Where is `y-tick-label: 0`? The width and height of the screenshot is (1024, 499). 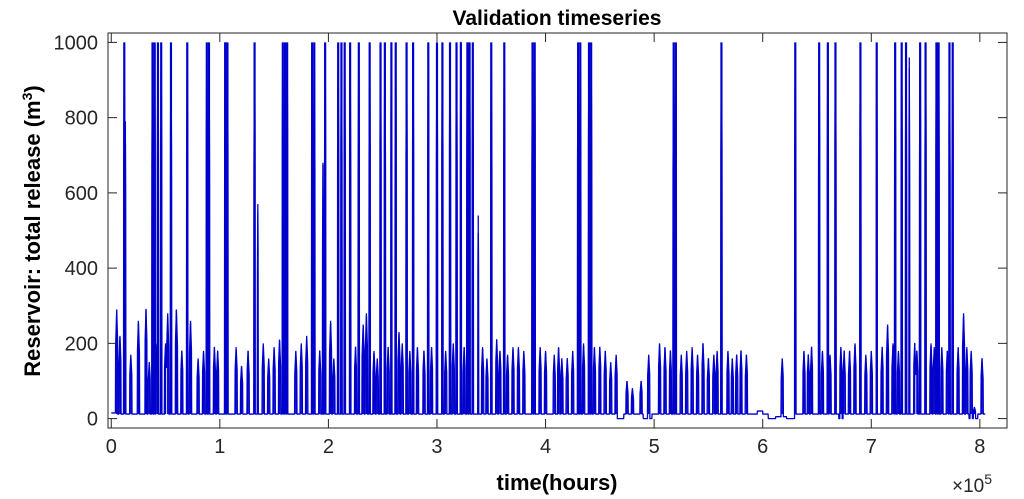 y-tick-label: 0 is located at coordinates (92, 420).